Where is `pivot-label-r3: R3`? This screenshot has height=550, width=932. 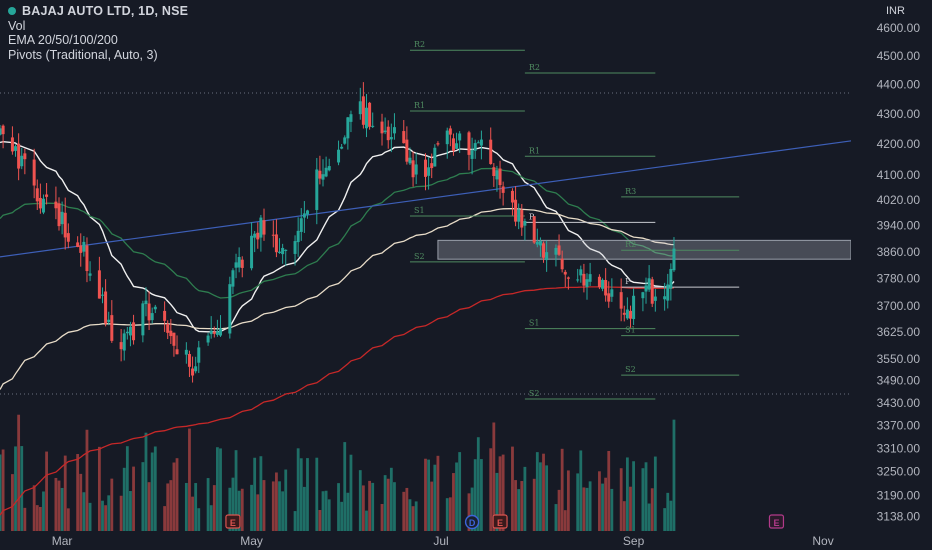 pivot-label-r3: R3 is located at coordinates (630, 191).